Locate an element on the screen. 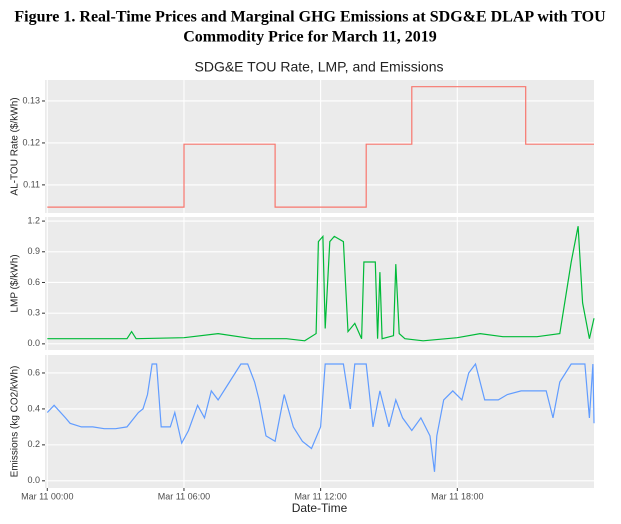 The height and width of the screenshot is (524, 621). figure-title: Commodity Price for March 11, 2019 is located at coordinates (310, 37).